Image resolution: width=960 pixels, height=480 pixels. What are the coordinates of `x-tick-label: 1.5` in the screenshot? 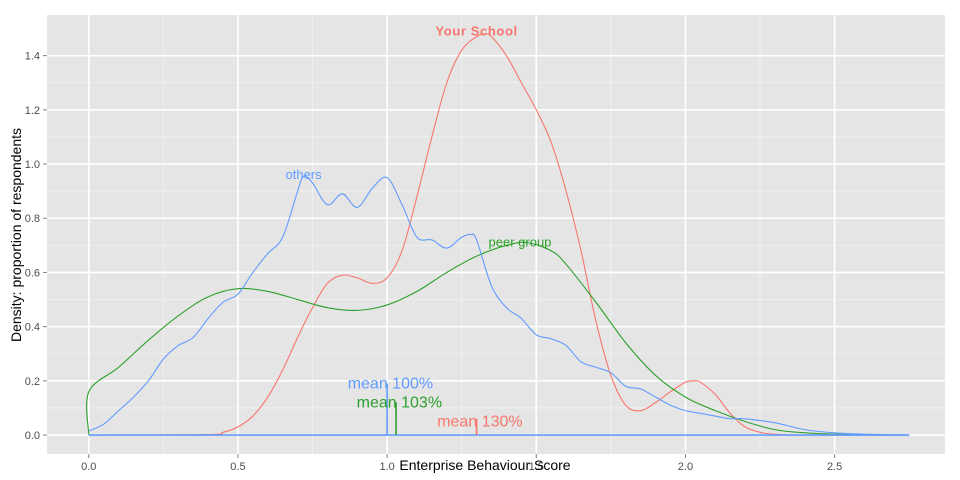 It's located at (536, 467).